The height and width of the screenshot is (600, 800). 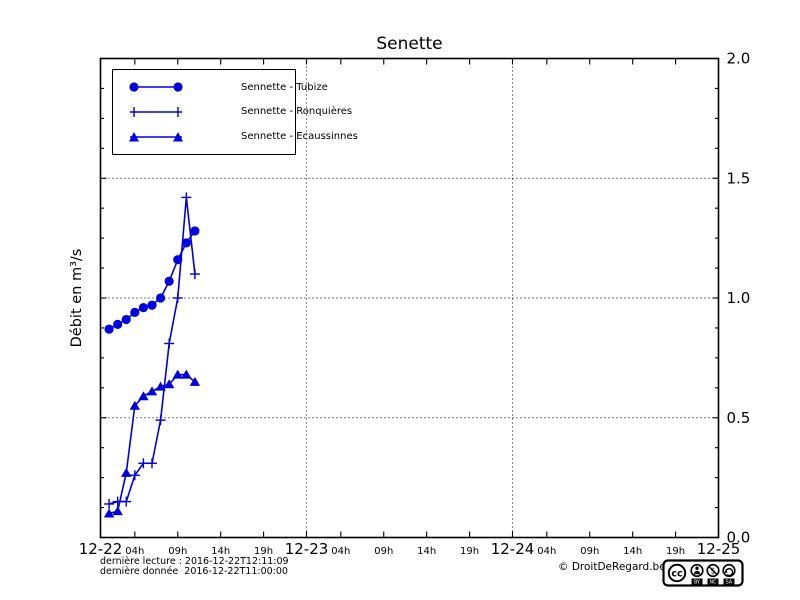 What do you see at coordinates (220, 87) in the screenshot?
I see `legend-item-tubize: Sennette - Tubize` at bounding box center [220, 87].